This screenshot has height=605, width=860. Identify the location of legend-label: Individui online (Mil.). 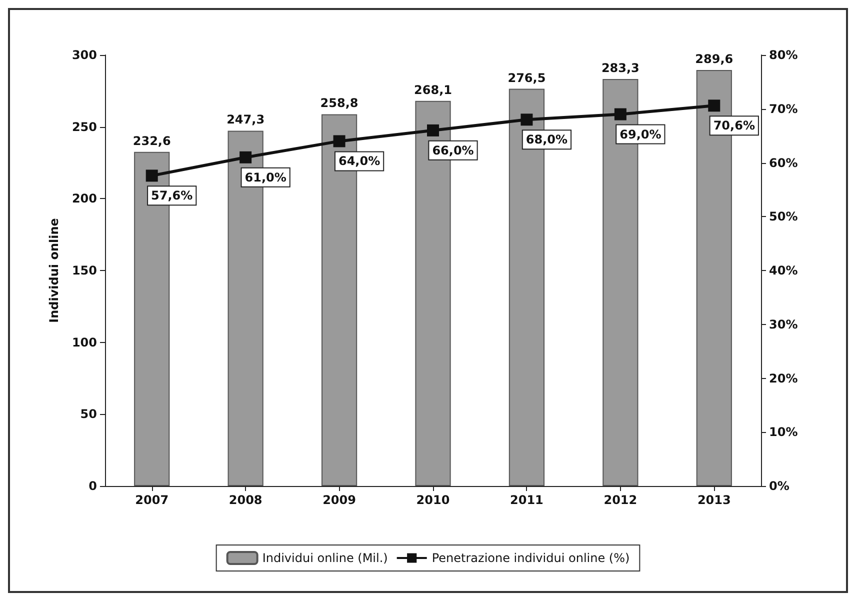
(325, 558).